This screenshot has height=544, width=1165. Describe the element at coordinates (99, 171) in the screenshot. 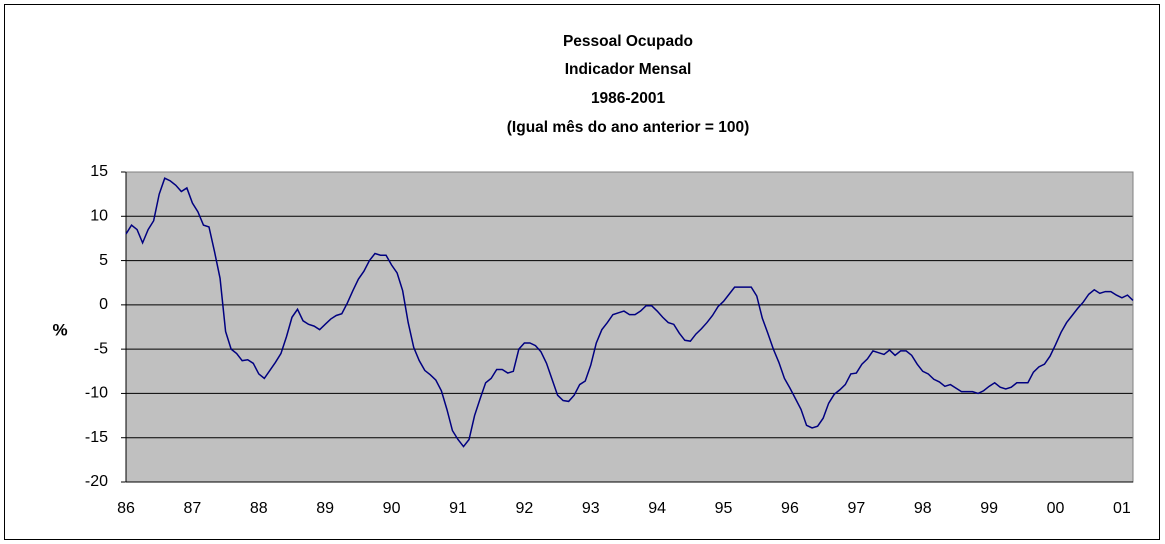

I see `y-tick-label: 15` at that location.